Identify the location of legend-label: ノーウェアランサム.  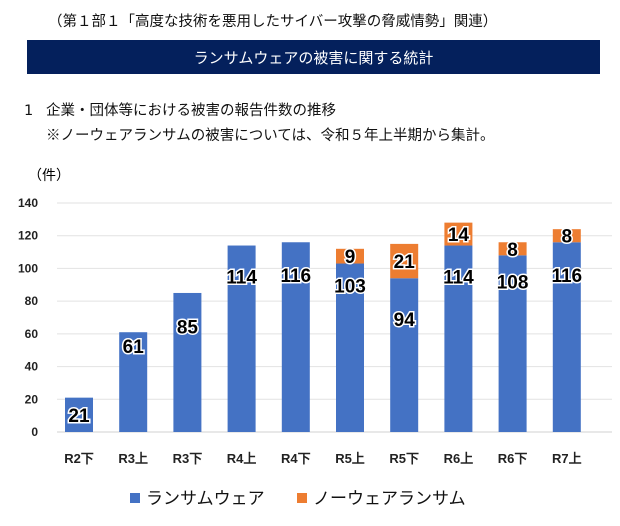
(389, 499).